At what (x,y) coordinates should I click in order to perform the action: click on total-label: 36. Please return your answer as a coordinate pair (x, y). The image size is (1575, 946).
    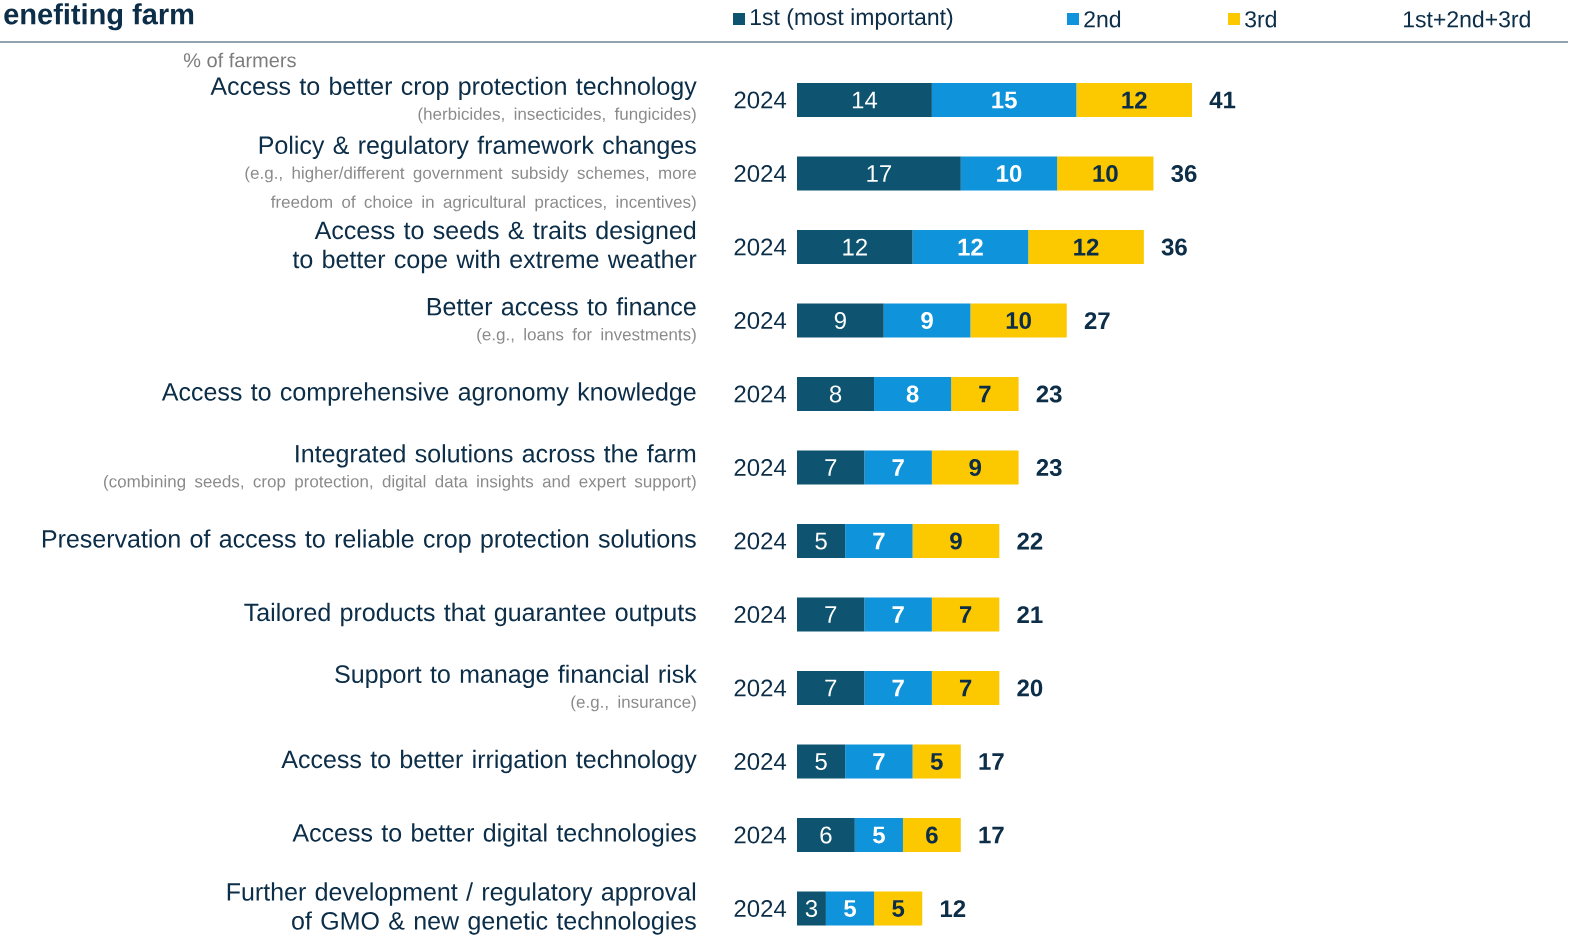
    Looking at the image, I should click on (1184, 174).